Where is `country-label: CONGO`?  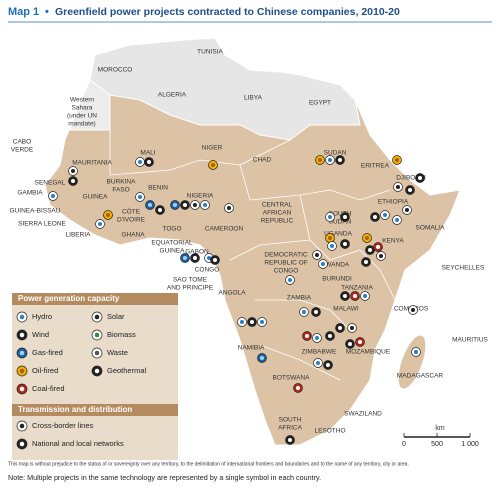 country-label: CONGO is located at coordinates (207, 270).